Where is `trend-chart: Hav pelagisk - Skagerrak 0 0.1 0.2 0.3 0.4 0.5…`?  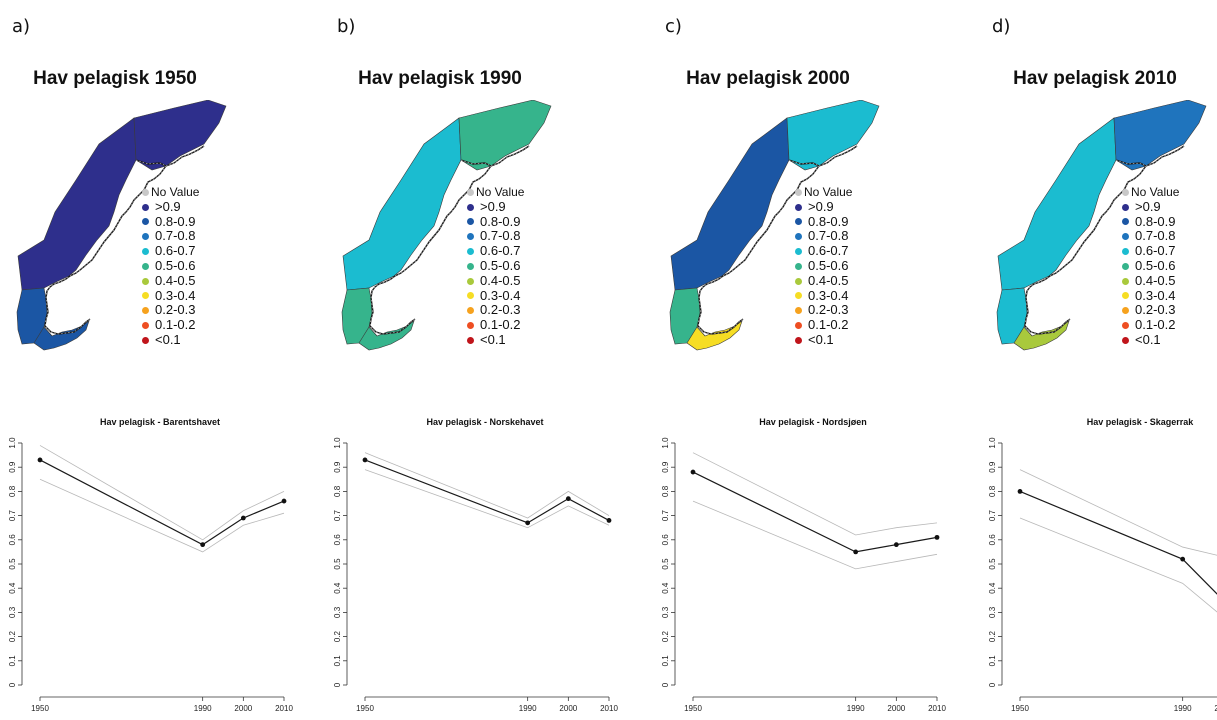
trend-chart: Hav pelagisk - Skagerrak 0 0.1 0.2 0.3 0.4 0.5… is located at coordinates (1102, 565).